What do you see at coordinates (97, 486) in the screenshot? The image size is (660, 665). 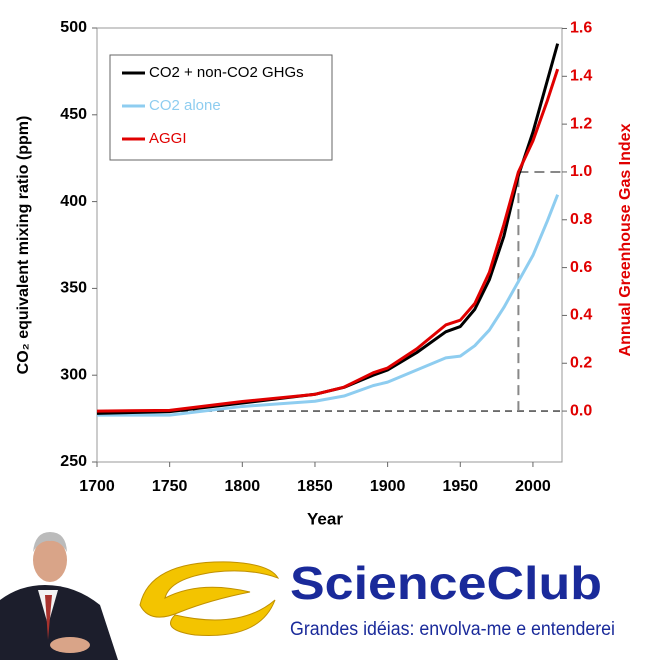 I see `x-tick-label: 1700` at bounding box center [97, 486].